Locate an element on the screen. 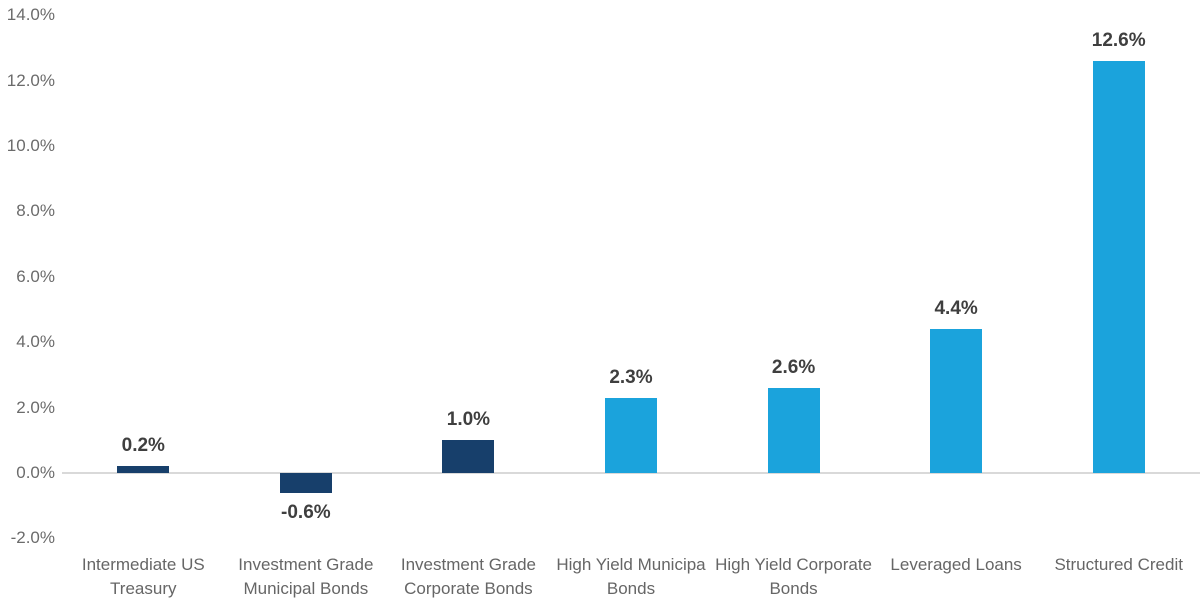 The image size is (1200, 600). category-label: High Yield Corporate Bonds is located at coordinates (793, 576).